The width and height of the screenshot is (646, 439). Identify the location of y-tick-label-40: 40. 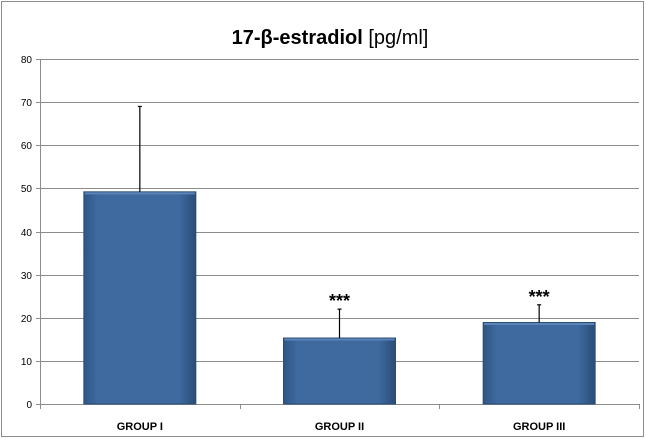
(27, 233).